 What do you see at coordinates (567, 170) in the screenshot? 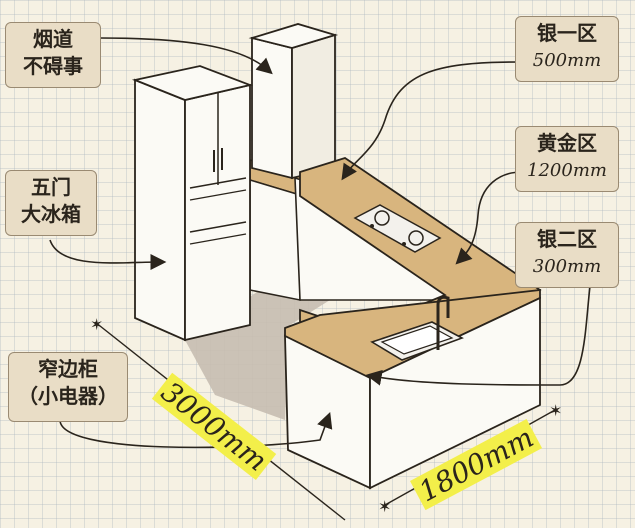
I see `gold-value: 1200mm` at bounding box center [567, 170].